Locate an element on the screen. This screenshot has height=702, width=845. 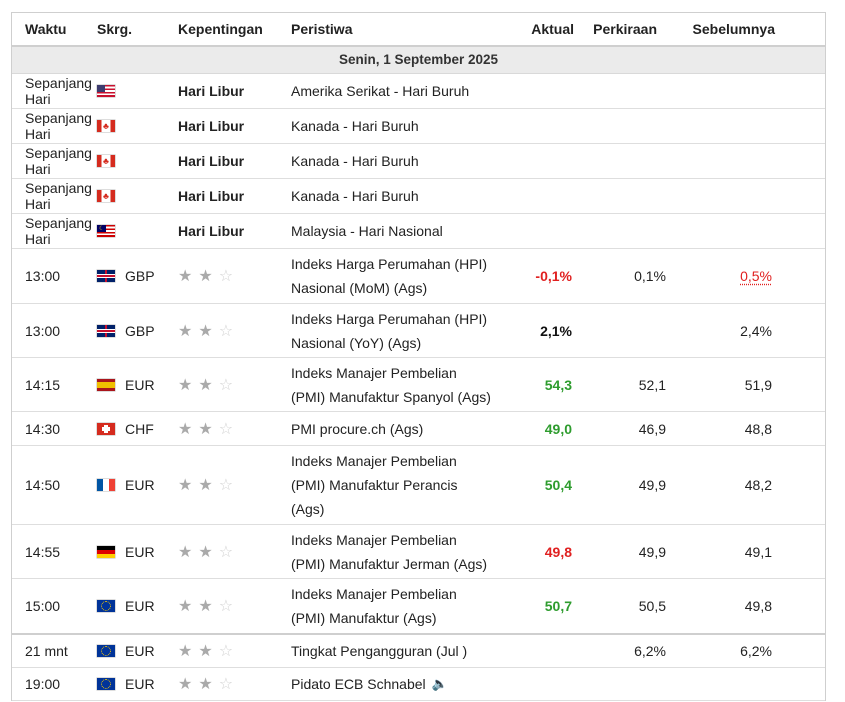
previous-value: 0,5% is located at coordinates (719, 276).